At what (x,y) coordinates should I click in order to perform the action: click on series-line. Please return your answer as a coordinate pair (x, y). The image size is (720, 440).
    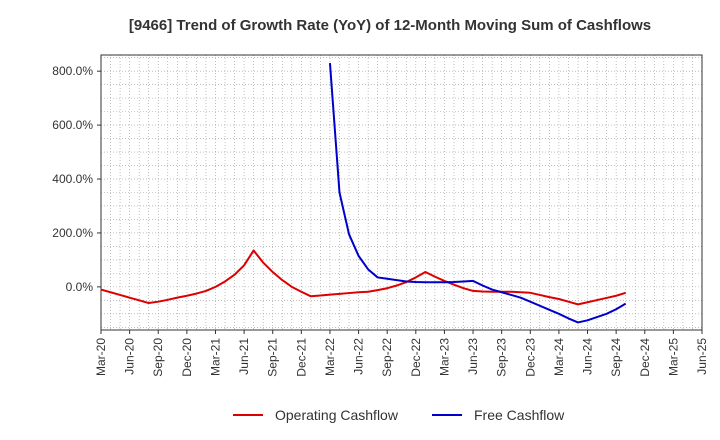
    Looking at the image, I should click on (363, 277).